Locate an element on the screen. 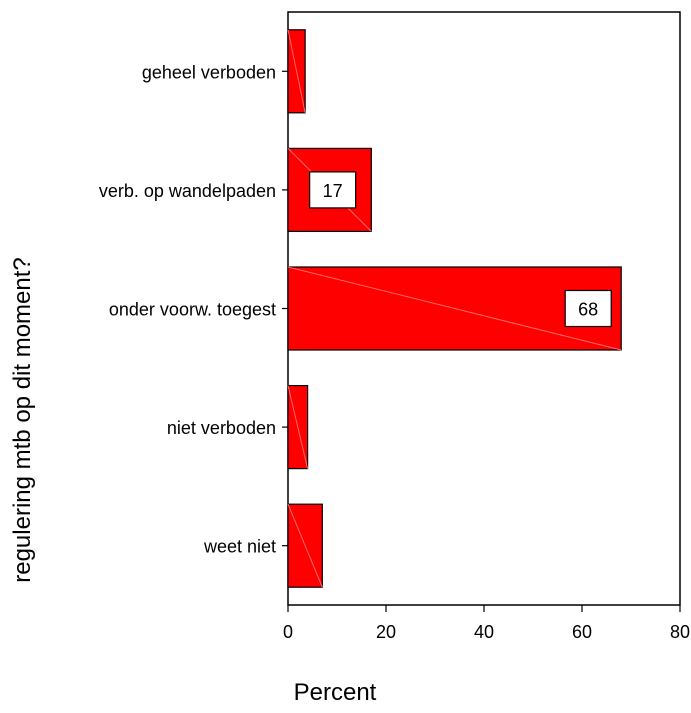  category-label: weet niet is located at coordinates (239, 547).